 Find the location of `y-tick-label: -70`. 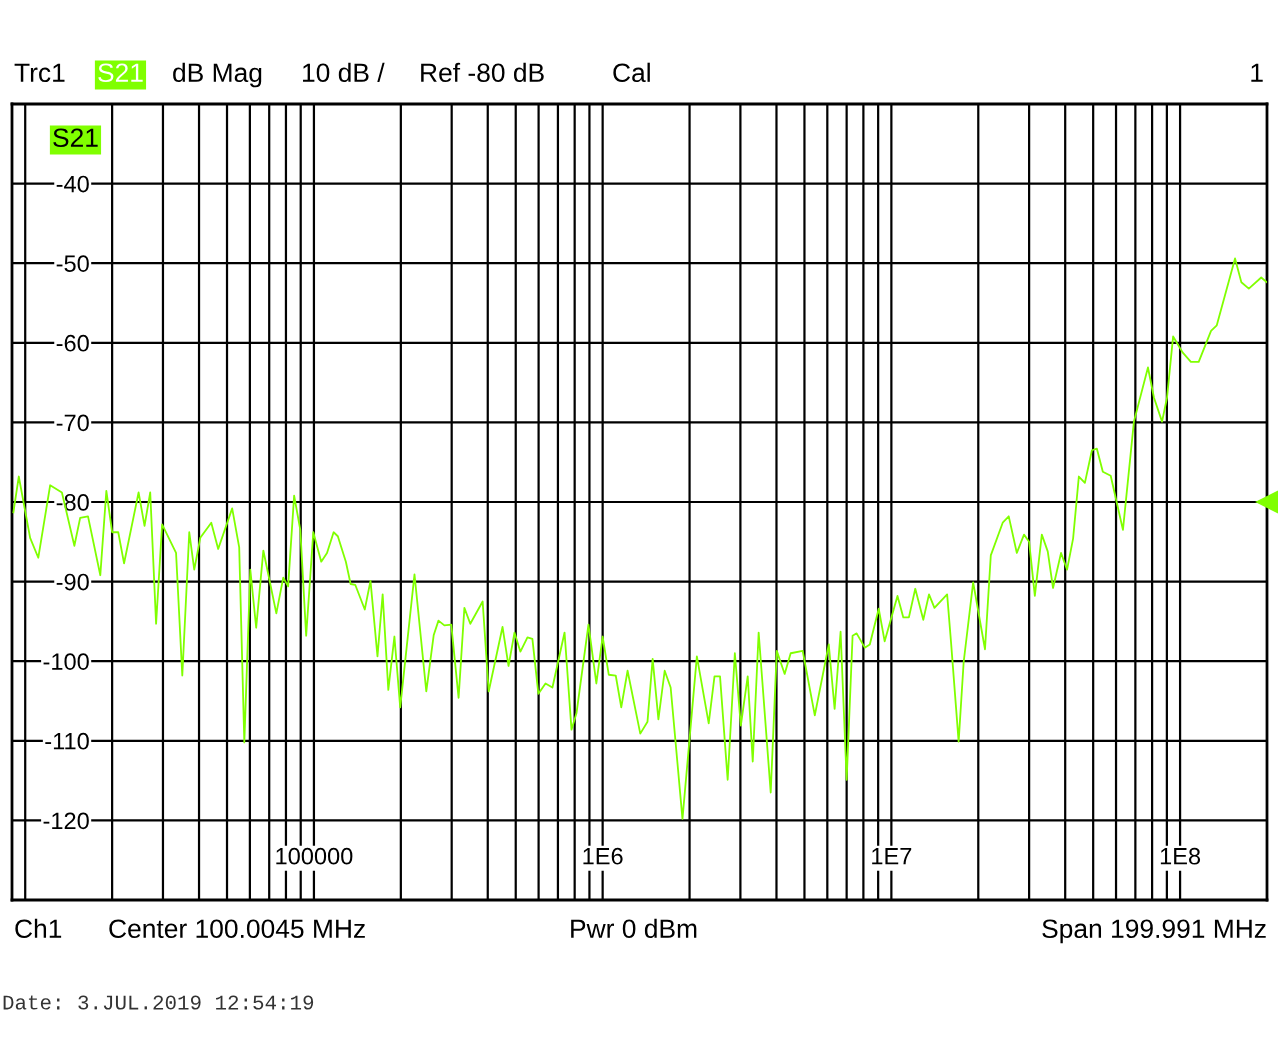

y-tick-label: -70 is located at coordinates (72, 423).